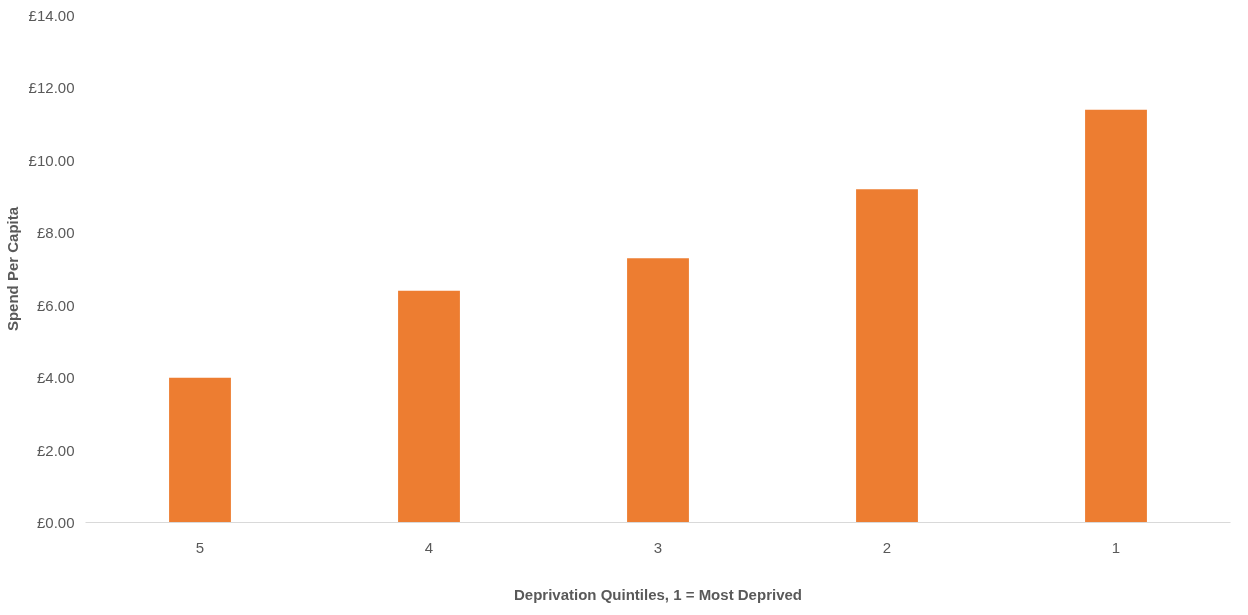 This screenshot has height=615, width=1248. I want to click on x-tick-label: 4, so click(429, 547).